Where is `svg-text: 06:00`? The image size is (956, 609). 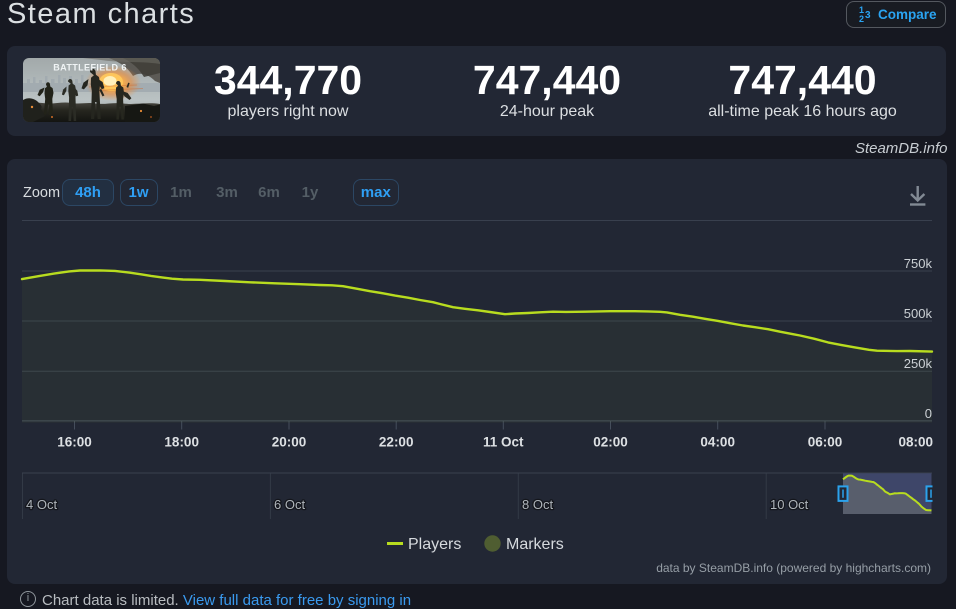 svg-text: 06:00 is located at coordinates (825, 442).